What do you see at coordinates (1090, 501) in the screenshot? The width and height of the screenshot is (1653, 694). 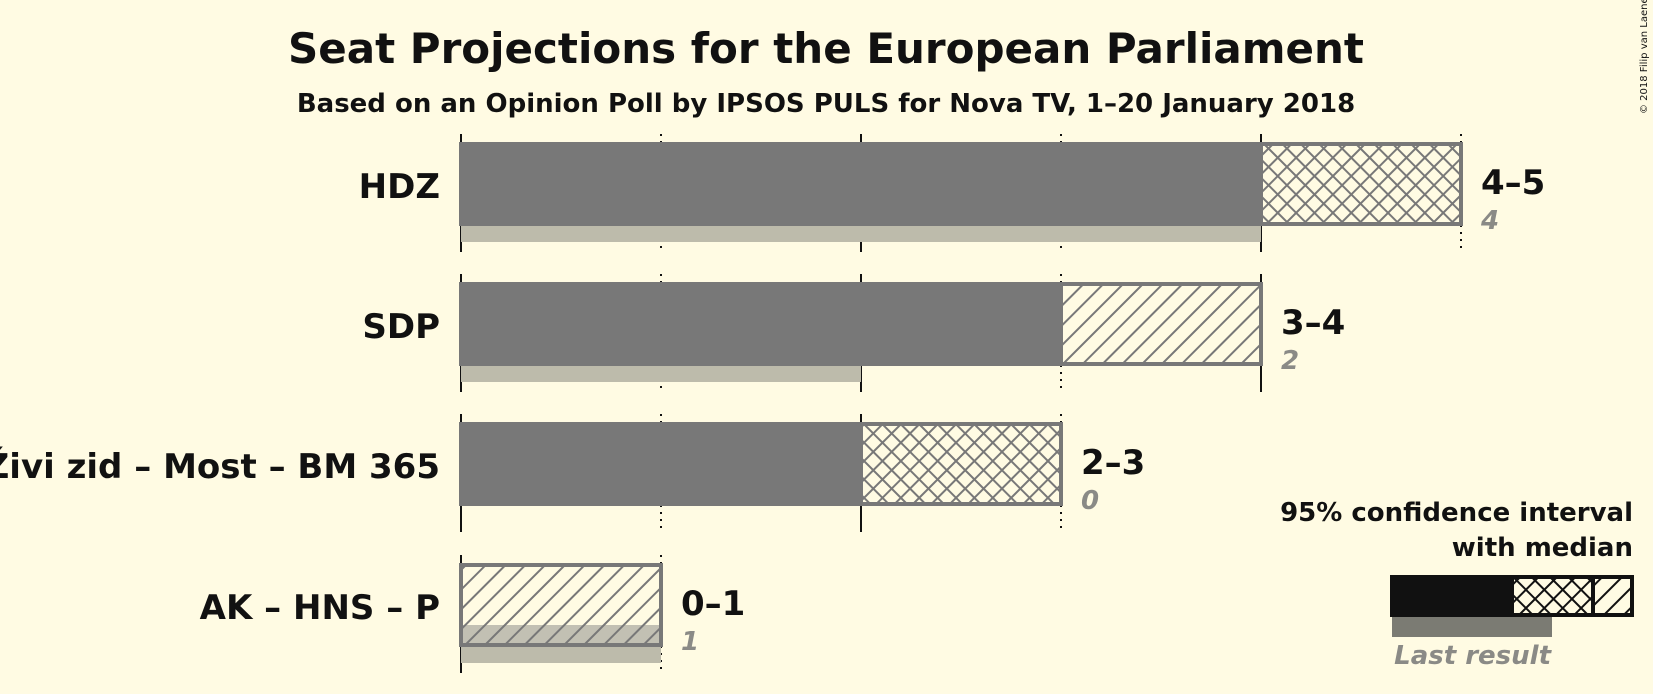 I see `last-result-label: 0` at bounding box center [1090, 501].